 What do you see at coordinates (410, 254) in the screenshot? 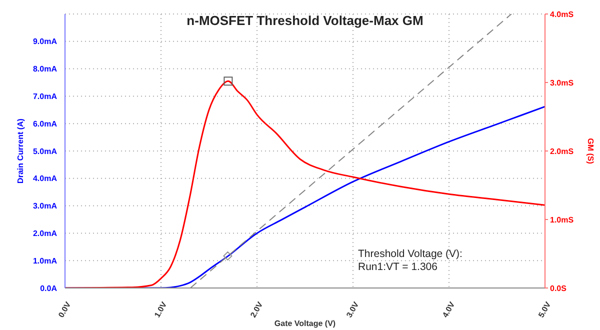
I see `annotation: Threshold Voltage (V):` at bounding box center [410, 254].